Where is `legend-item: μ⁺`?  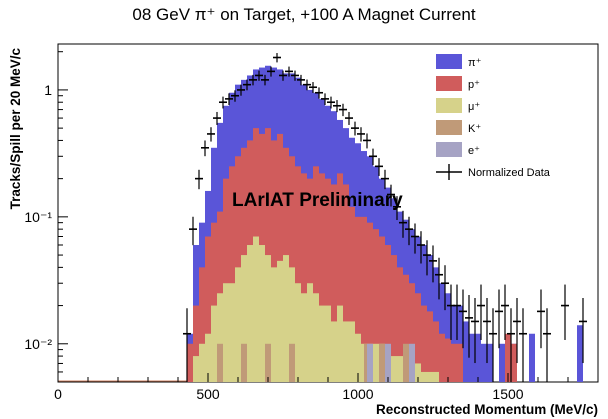 legend-item: μ⁺ is located at coordinates (458, 105).